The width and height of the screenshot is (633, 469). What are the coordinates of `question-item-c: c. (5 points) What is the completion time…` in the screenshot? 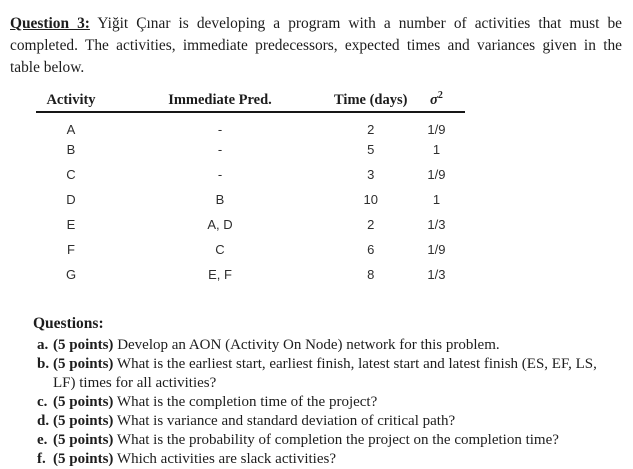 It's located at (329, 402).